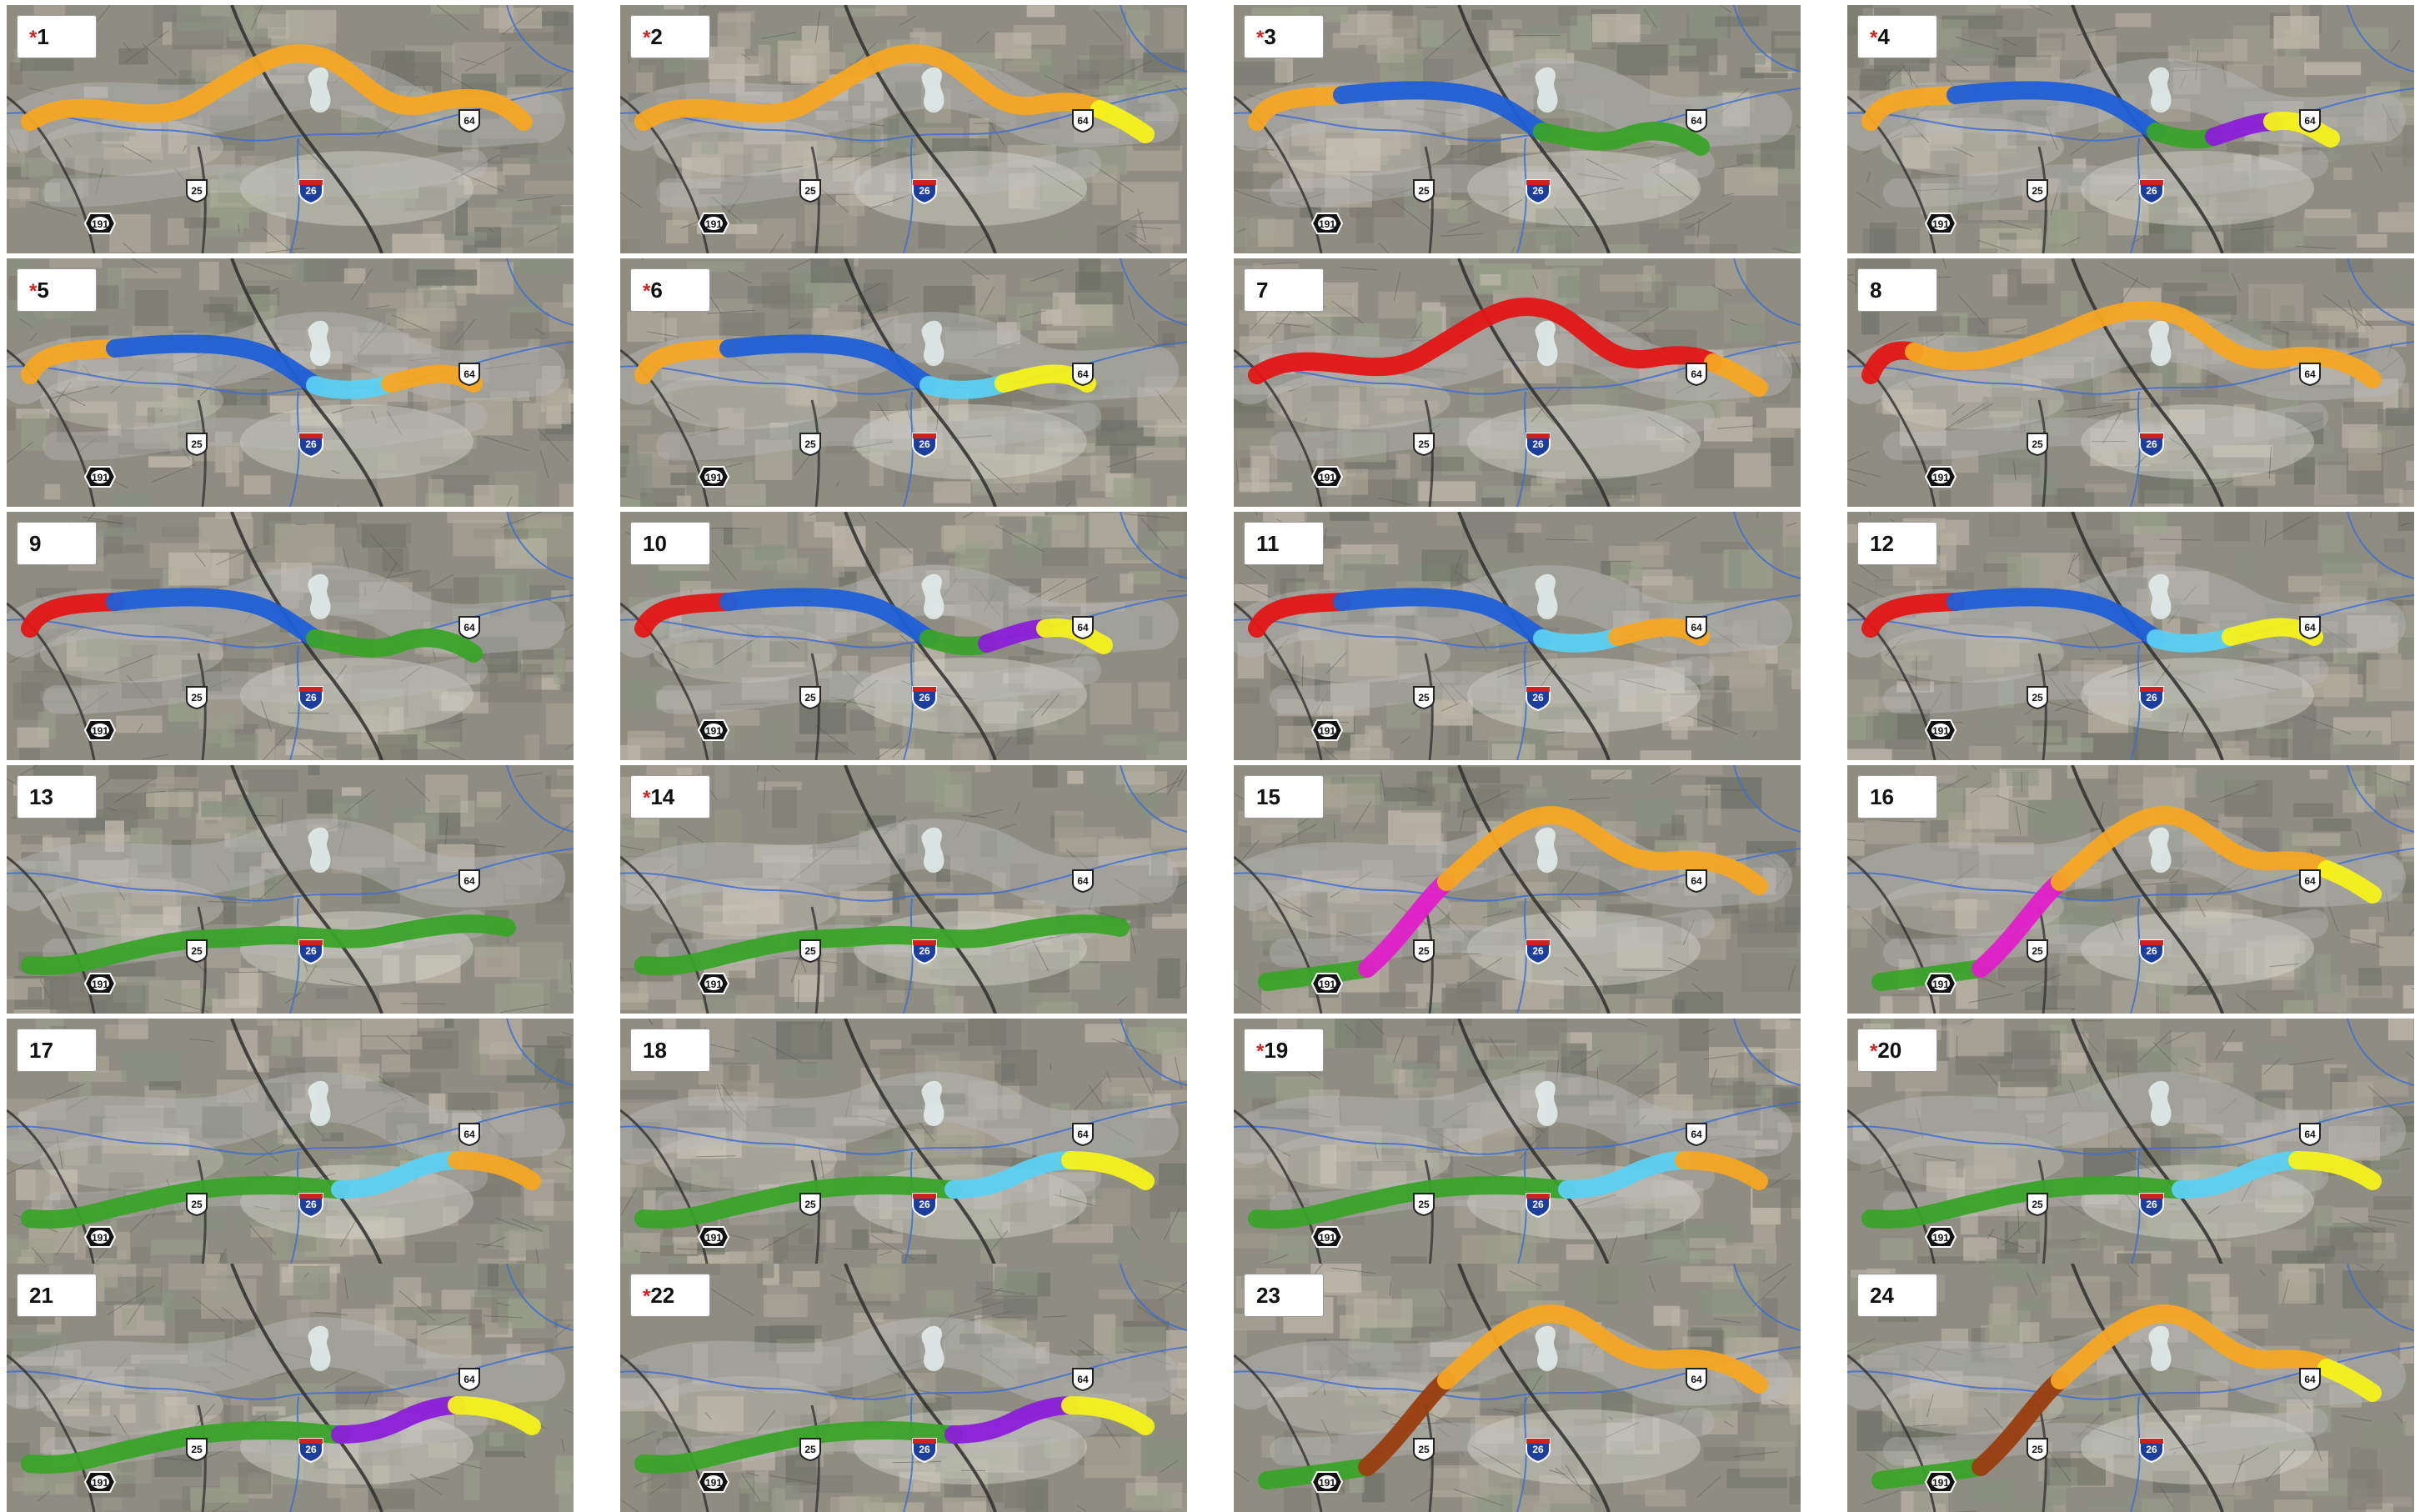 The width and height of the screenshot is (2420, 1512). I want to click on alternative-map-panel: 64 26 25 191 7, so click(1517, 382).